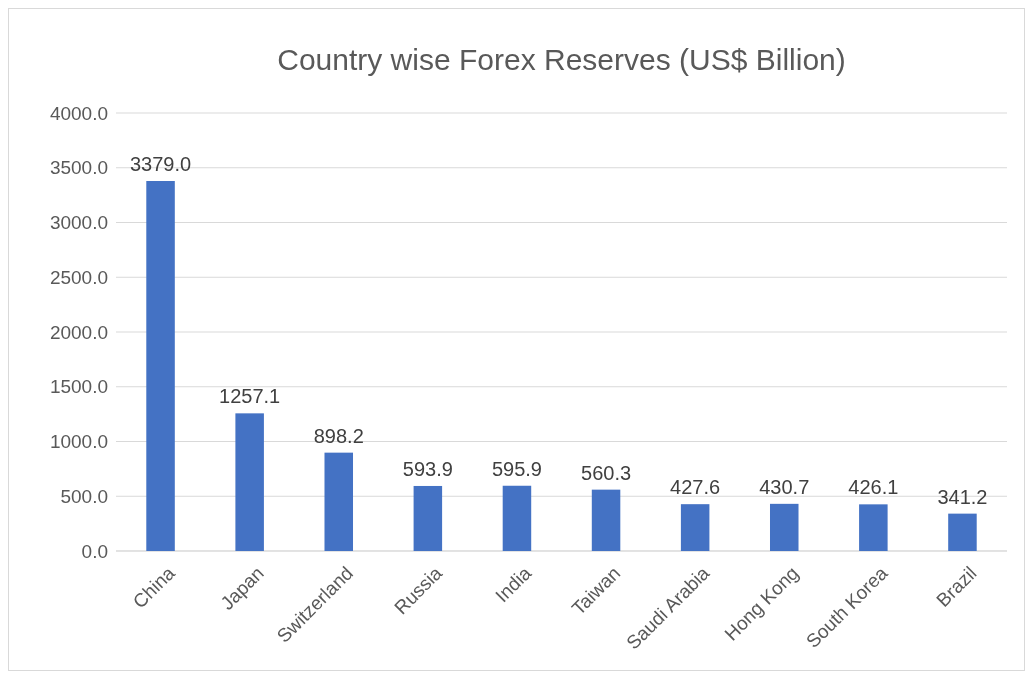 This screenshot has height=679, width=1033. I want to click on data-label: 430.7, so click(784, 486).